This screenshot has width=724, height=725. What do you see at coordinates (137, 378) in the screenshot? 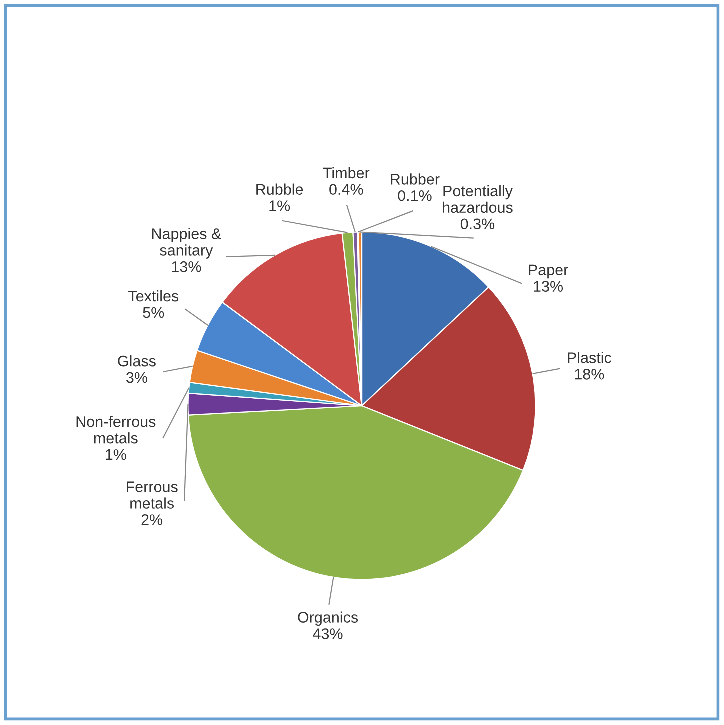
I see `data-label: 3%` at bounding box center [137, 378].